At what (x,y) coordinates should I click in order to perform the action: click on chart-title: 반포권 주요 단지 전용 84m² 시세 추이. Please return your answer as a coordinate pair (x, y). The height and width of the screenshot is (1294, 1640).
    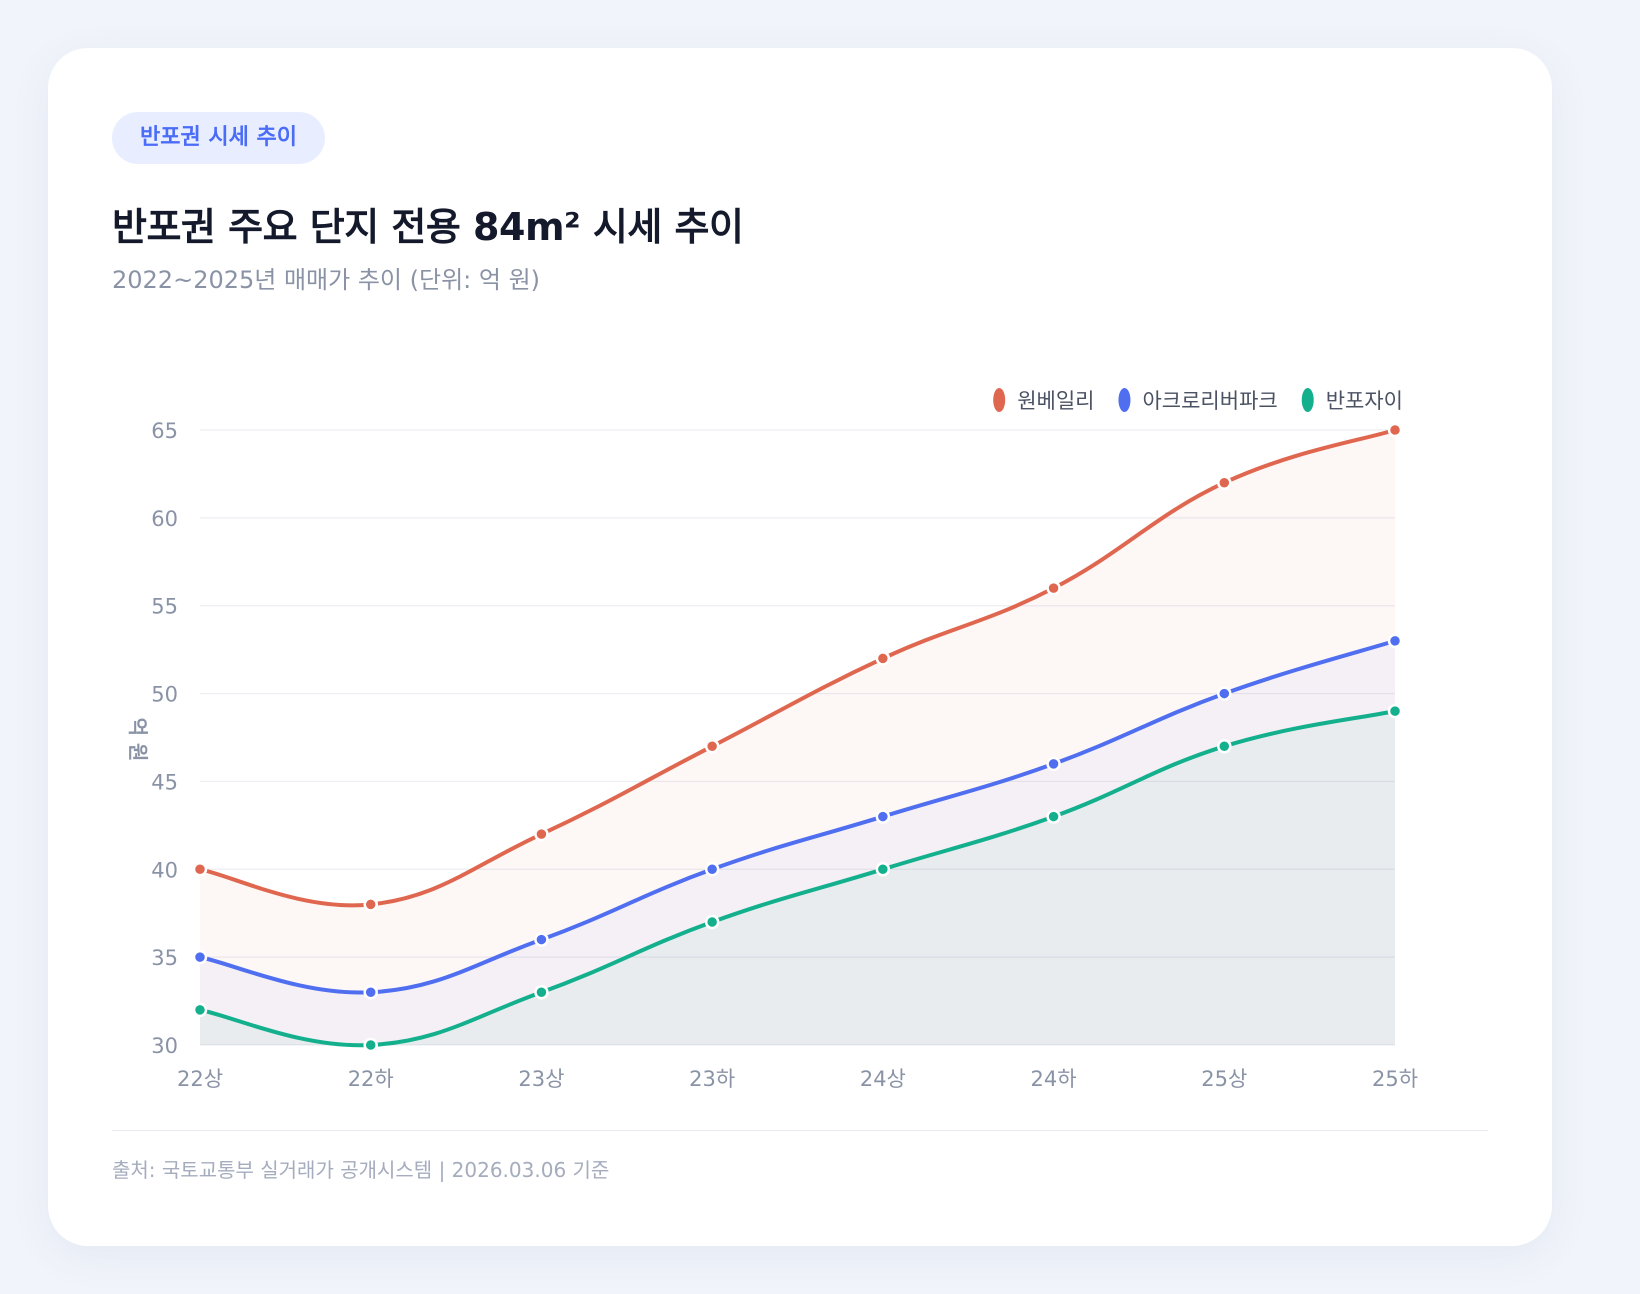
    Looking at the image, I should click on (428, 227).